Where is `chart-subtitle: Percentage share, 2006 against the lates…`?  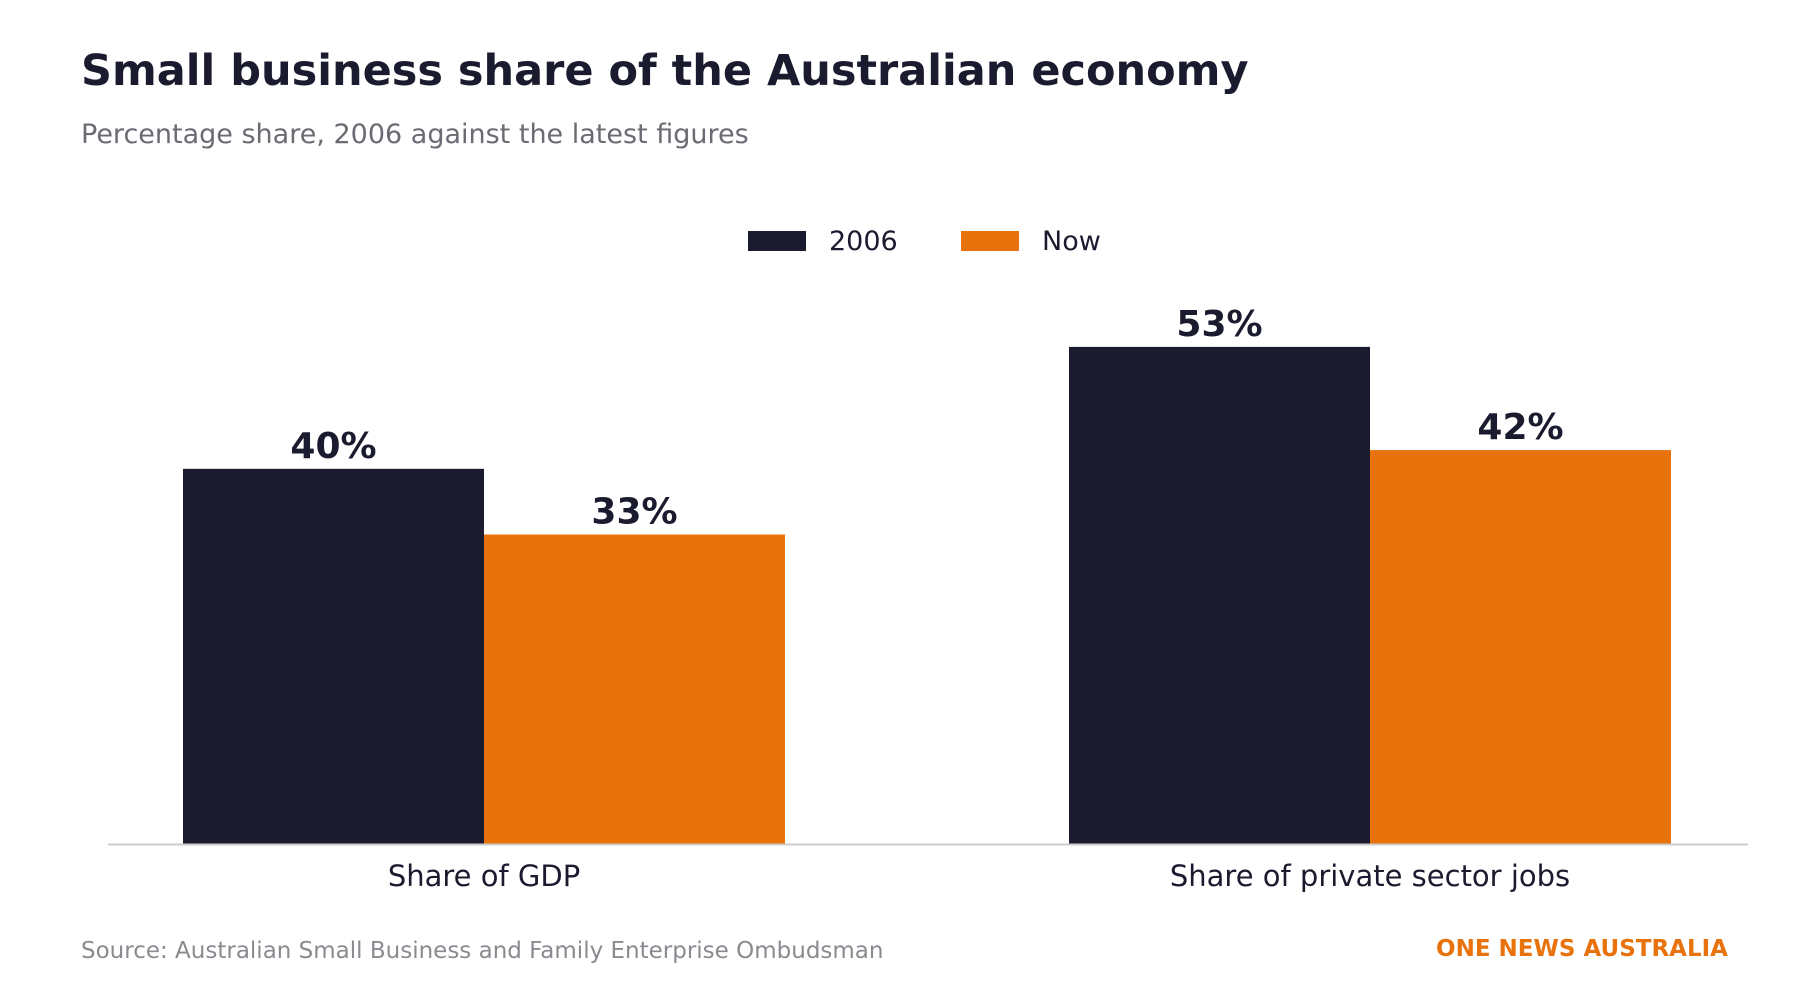 chart-subtitle: Percentage share, 2006 against the lates… is located at coordinates (415, 134).